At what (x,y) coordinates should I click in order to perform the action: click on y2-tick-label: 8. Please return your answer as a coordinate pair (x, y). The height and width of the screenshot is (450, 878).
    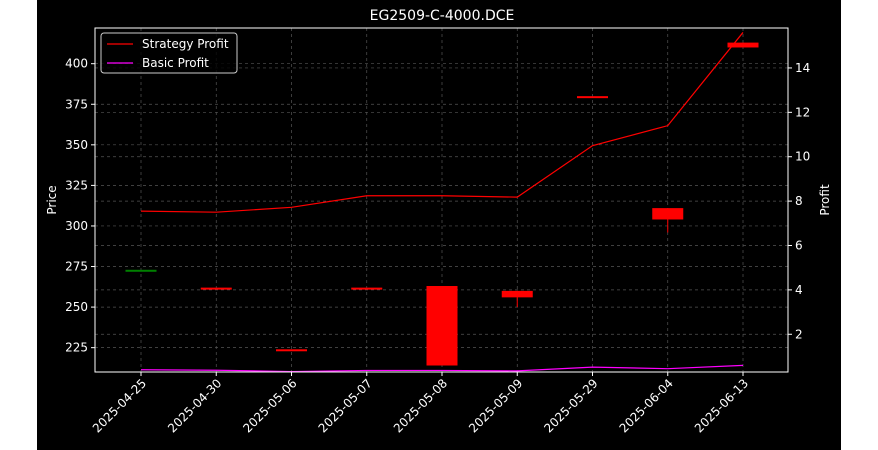
    Looking at the image, I should click on (799, 201).